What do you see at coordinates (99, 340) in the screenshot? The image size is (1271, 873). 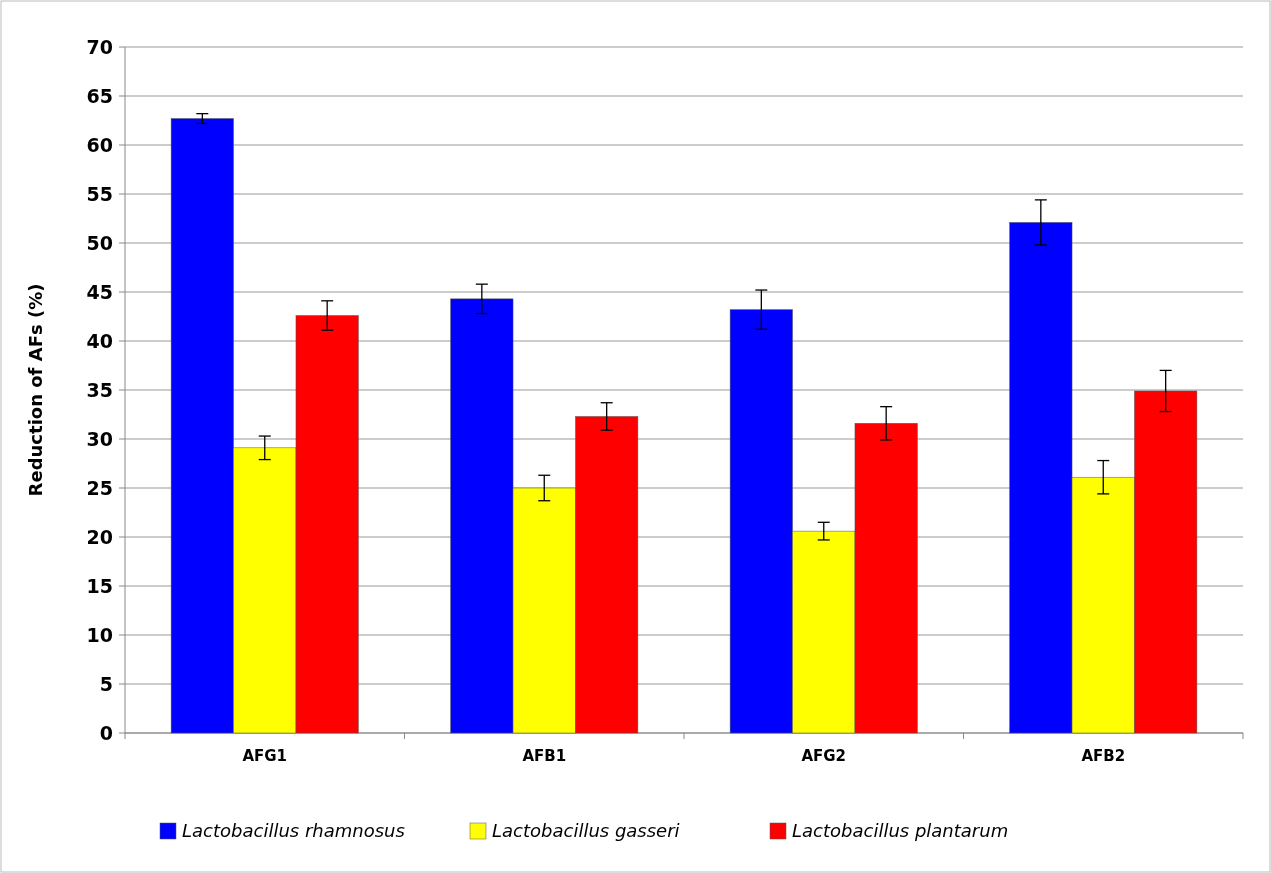 I see `y-tick-label: 40` at bounding box center [99, 340].